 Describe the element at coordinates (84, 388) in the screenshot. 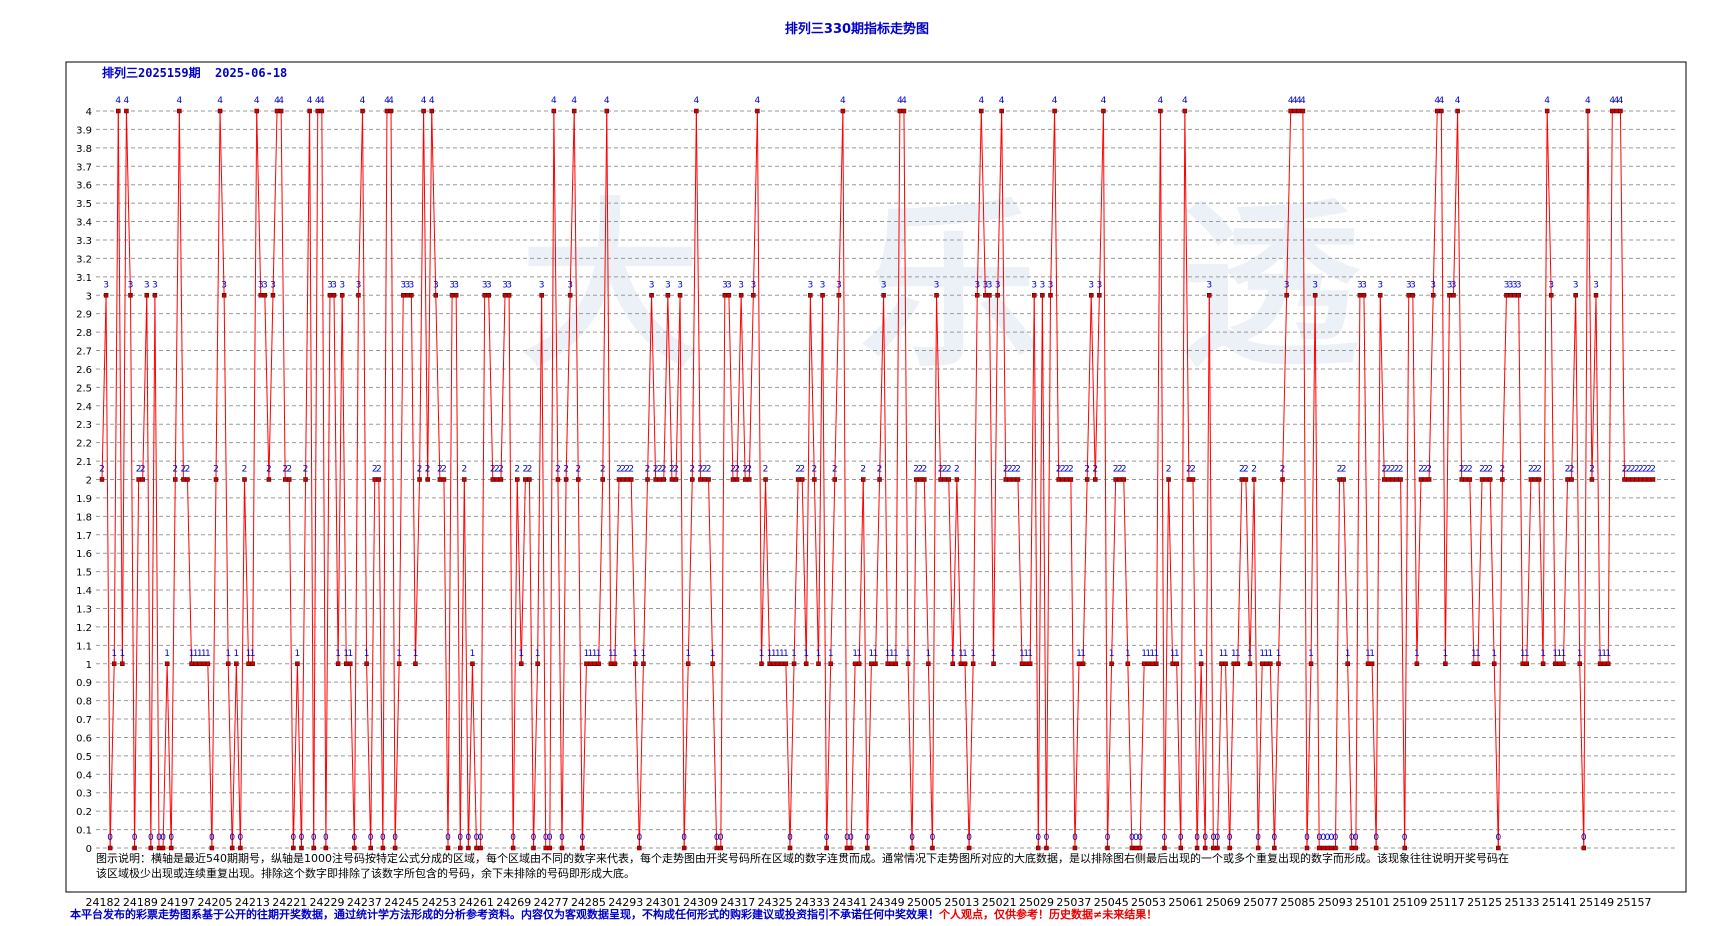

I see `y-tick-label: 2.5` at that location.